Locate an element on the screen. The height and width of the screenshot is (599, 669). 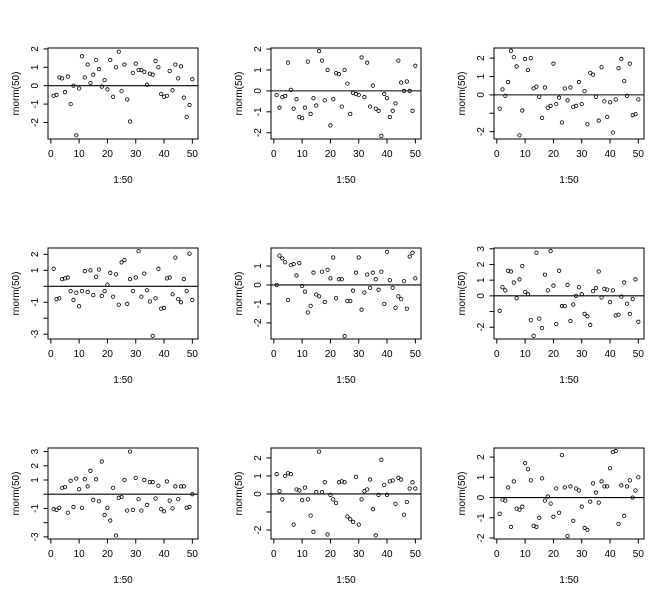
x-tick-label: 20 is located at coordinates (108, 154).